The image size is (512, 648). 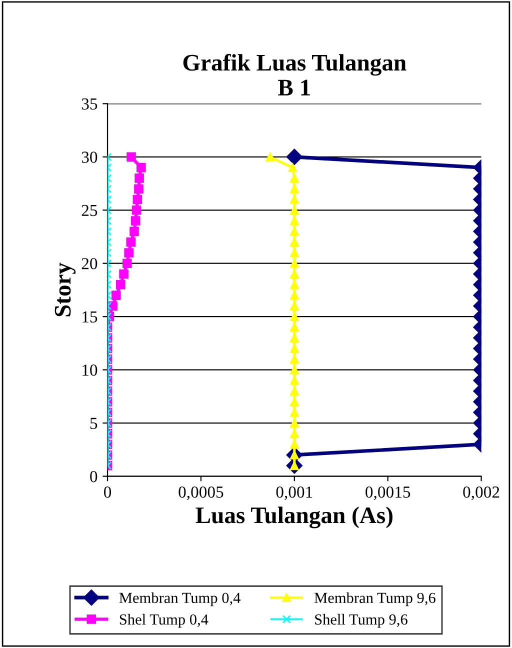 I want to click on y-tick-label: 0, so click(x=94, y=476).